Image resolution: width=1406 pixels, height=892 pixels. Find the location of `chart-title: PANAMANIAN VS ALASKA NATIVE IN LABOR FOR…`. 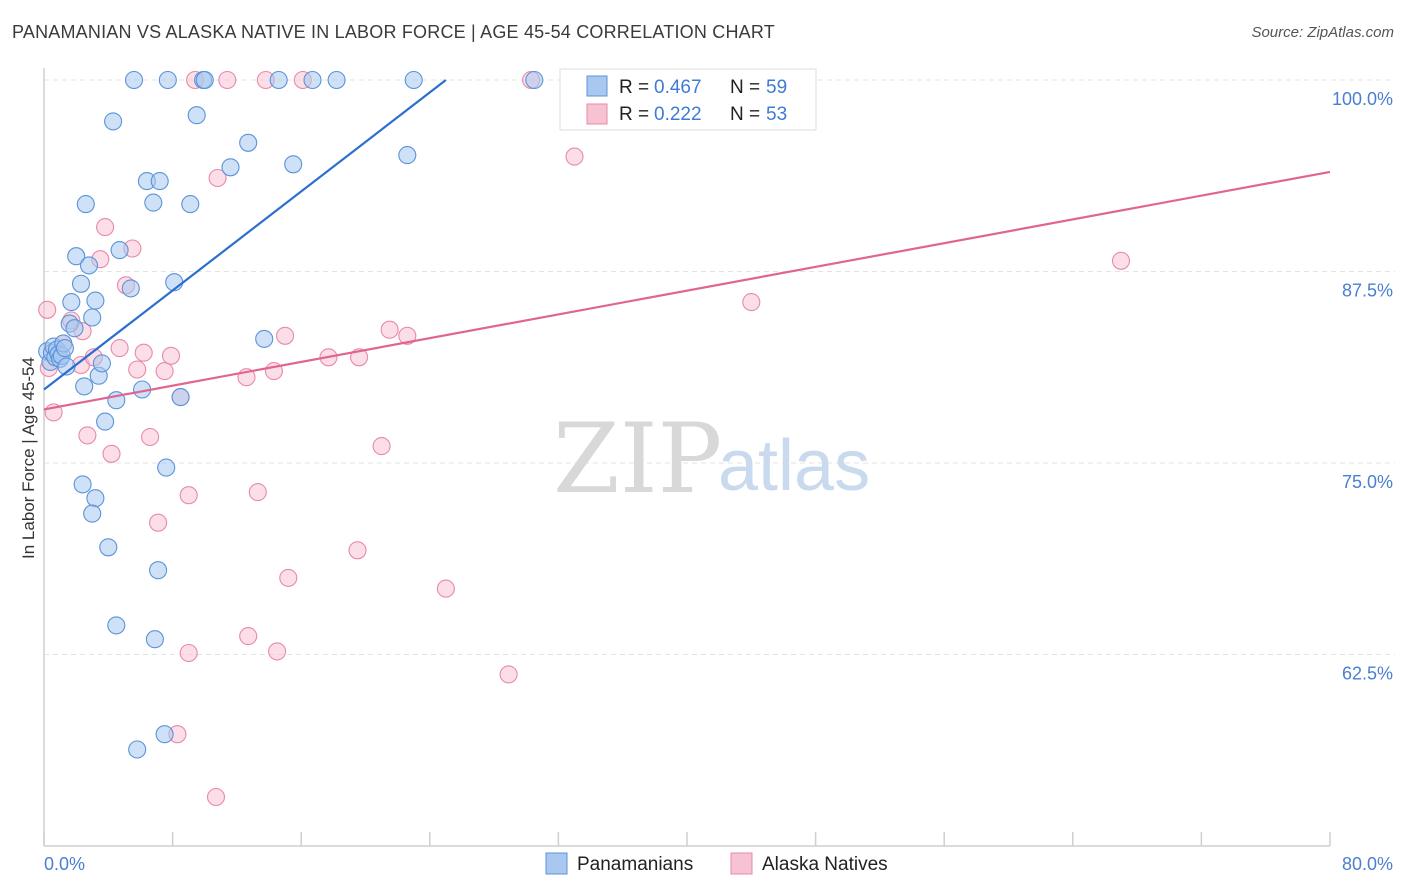

chart-title: PANAMANIAN VS ALASKA NATIVE IN LABOR FOR… is located at coordinates (393, 32).